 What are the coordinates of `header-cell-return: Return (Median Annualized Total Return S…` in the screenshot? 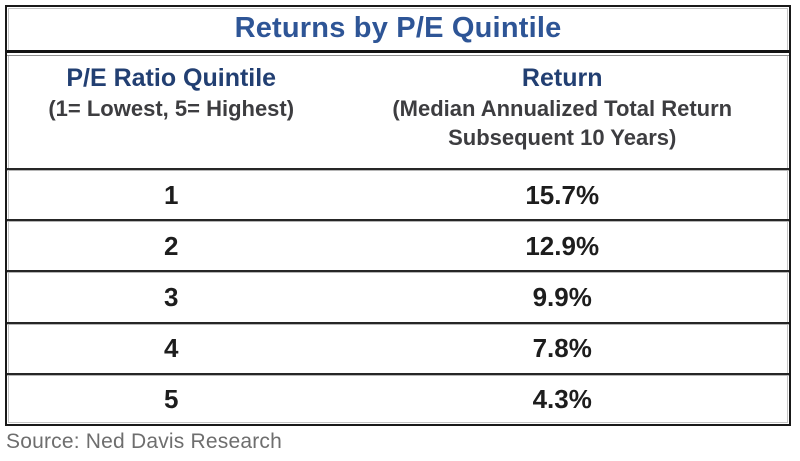 It's located at (562, 107).